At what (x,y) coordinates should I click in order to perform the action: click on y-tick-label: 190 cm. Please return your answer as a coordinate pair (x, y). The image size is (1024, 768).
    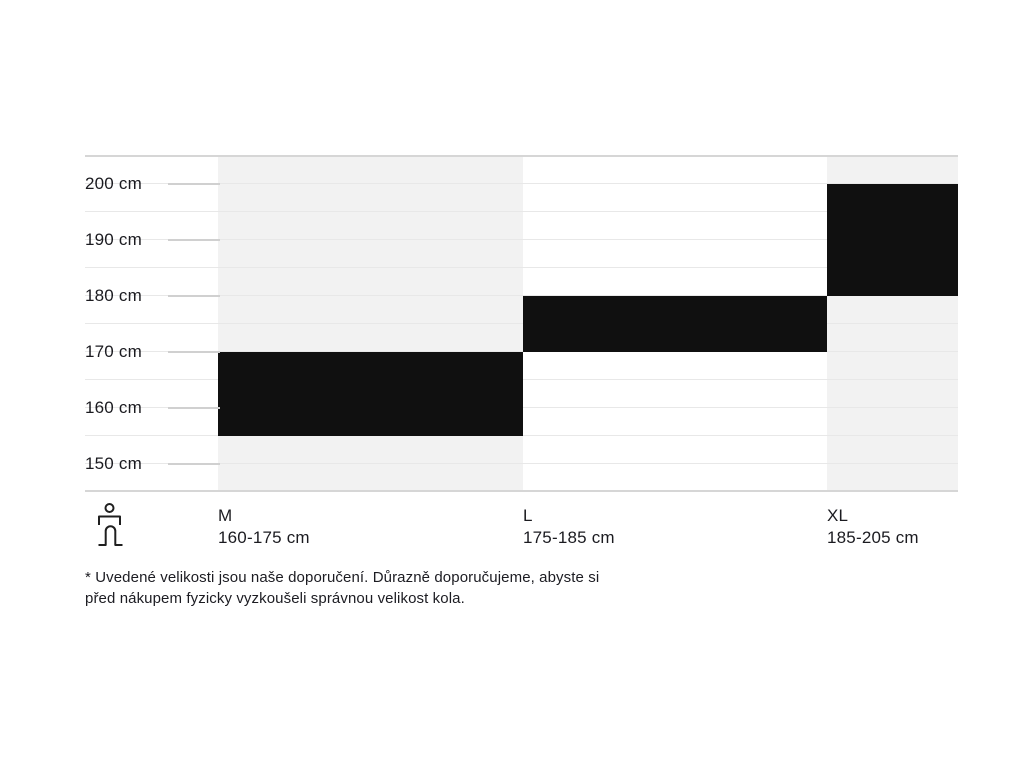
    Looking at the image, I should click on (113, 239).